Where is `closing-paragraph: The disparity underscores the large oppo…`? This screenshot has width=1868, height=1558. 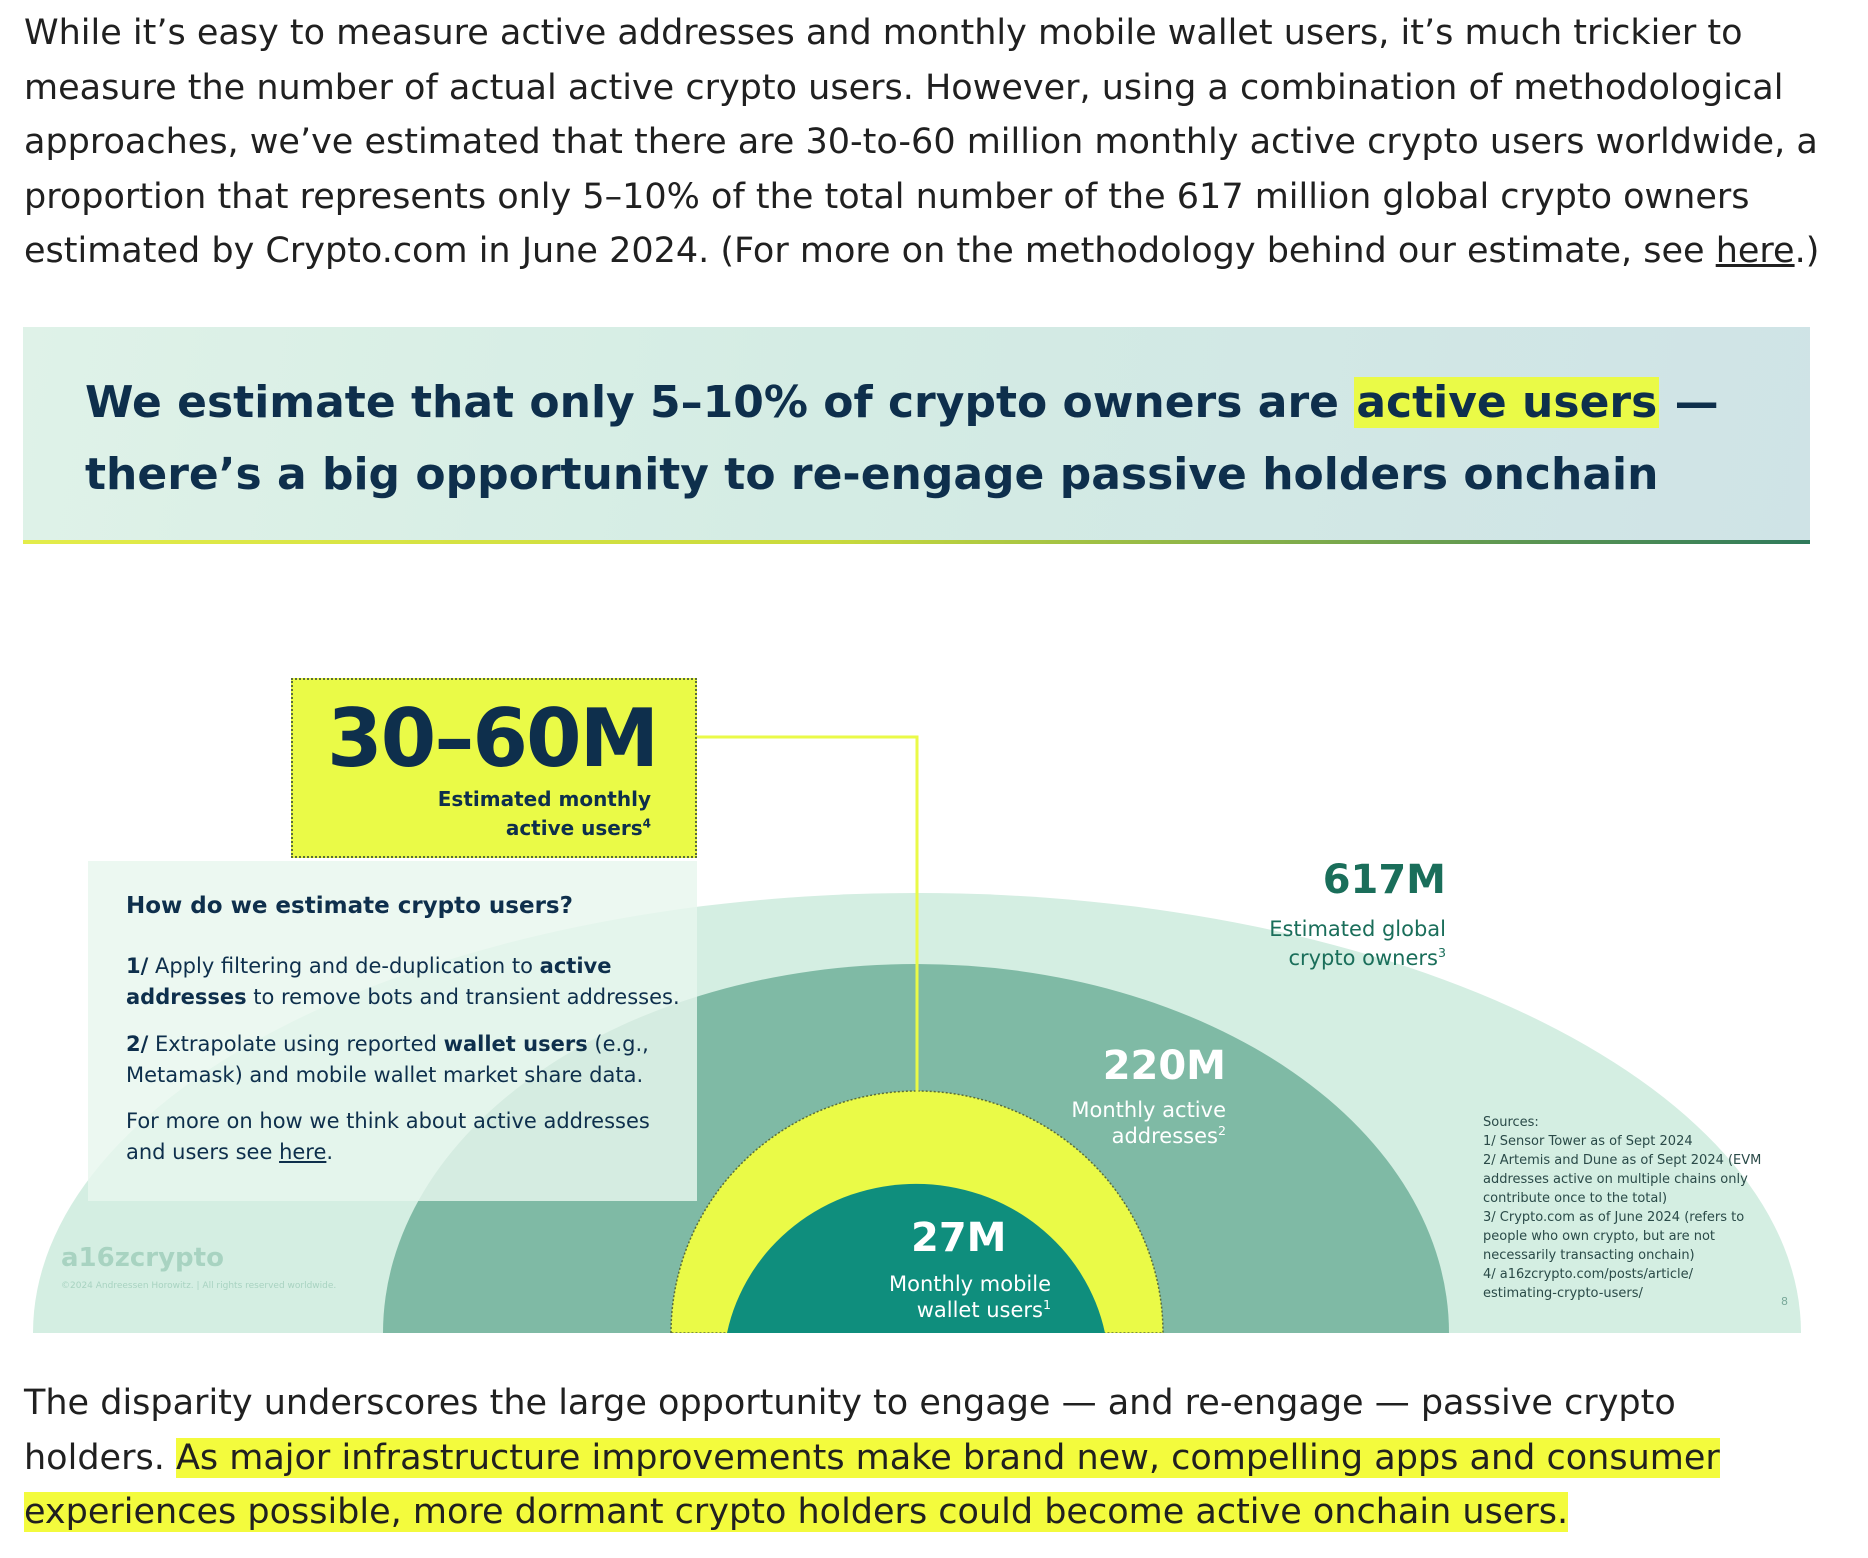
closing-paragraph: The disparity underscores the large oppo… is located at coordinates (924, 1458).